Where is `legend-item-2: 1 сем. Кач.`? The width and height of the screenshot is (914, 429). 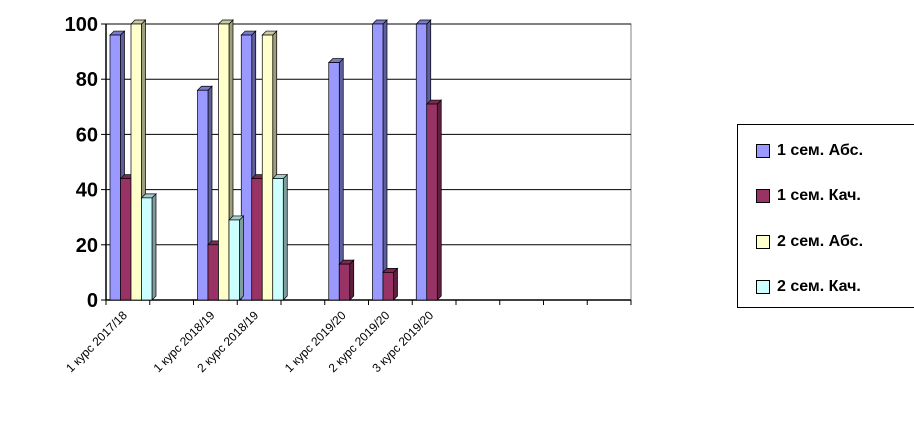
legend-item-2: 1 сем. Кач. is located at coordinates (808, 196).